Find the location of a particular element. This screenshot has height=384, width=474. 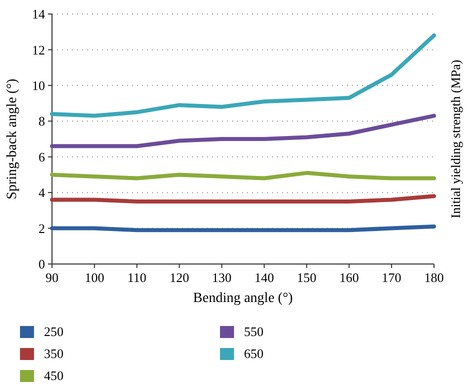

y-tick-label: 10 is located at coordinates (38, 85).